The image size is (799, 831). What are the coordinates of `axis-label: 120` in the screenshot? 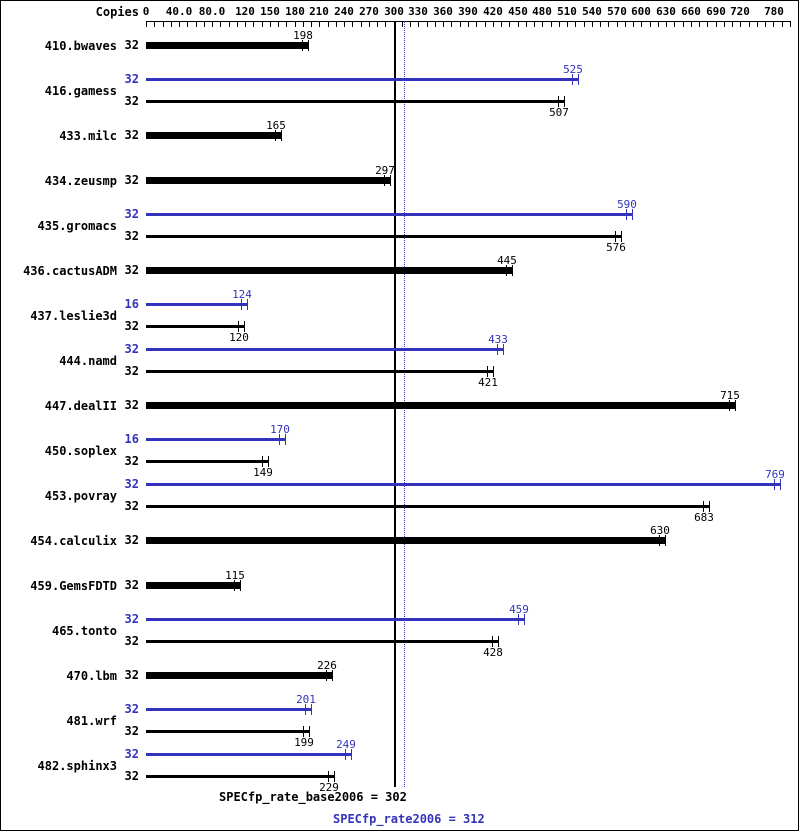 It's located at (245, 11).